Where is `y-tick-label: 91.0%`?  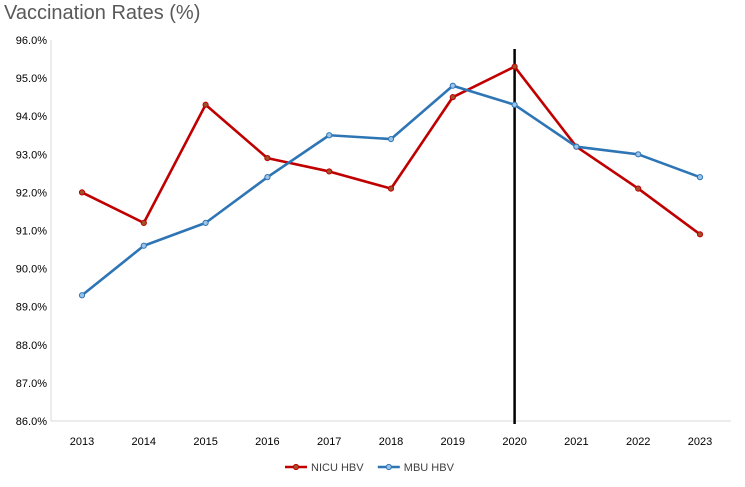
y-tick-label: 91.0% is located at coordinates (31, 232).